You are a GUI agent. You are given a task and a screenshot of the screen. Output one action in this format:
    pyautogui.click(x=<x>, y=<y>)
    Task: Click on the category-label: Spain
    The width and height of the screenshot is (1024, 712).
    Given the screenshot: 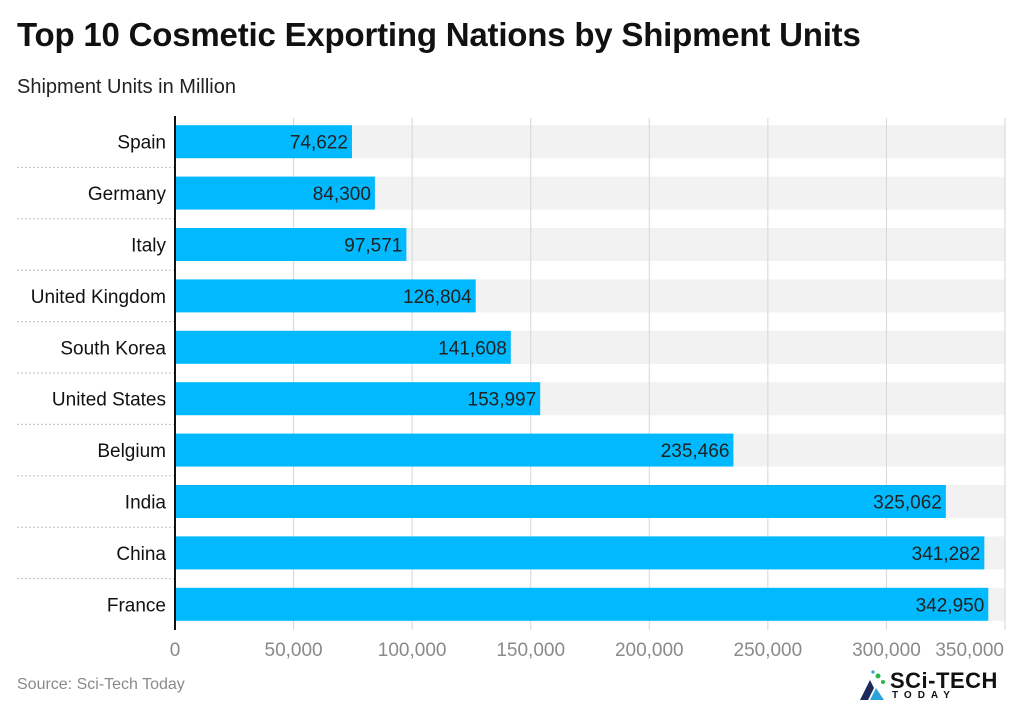 What is the action you would take?
    pyautogui.click(x=141, y=143)
    